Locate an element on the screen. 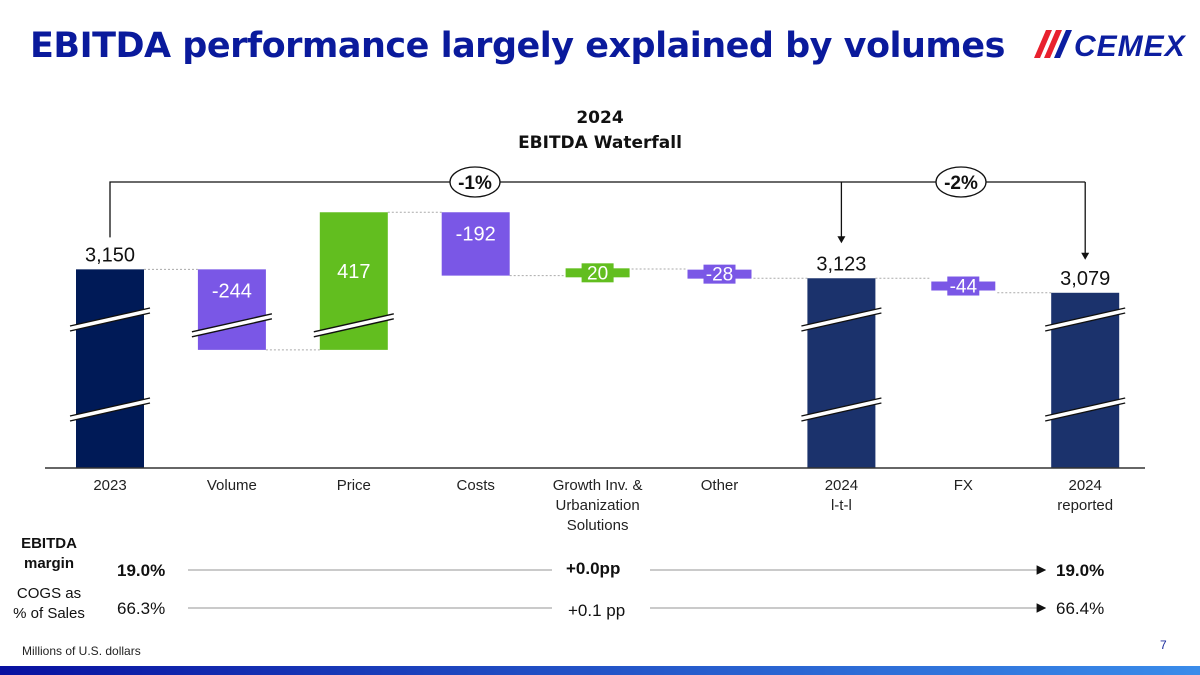  logo-text: CEMEX is located at coordinates (1130, 45).